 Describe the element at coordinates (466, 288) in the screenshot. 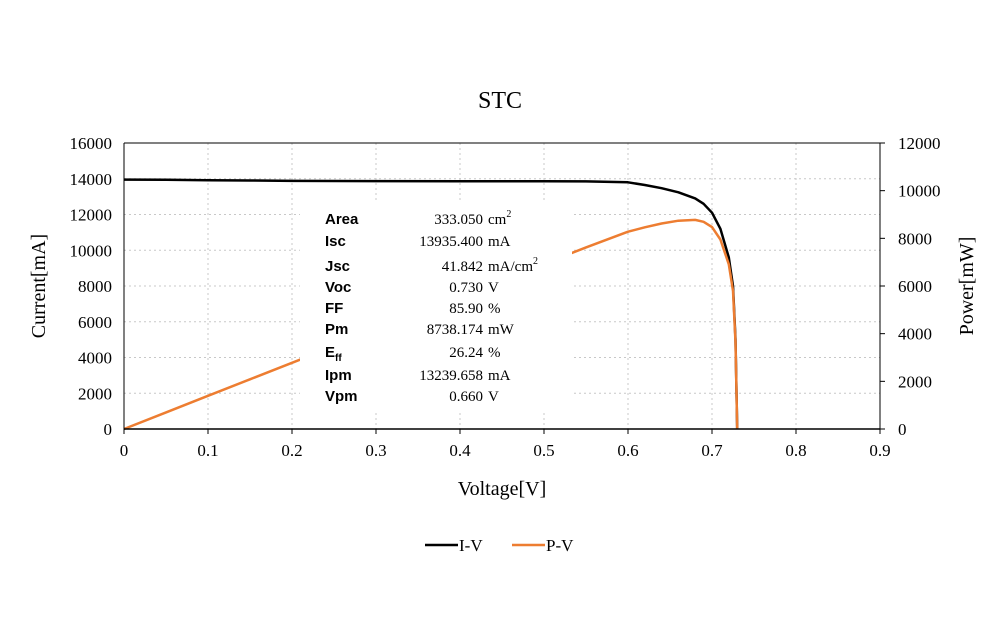

I see `param-value: 0.730` at that location.